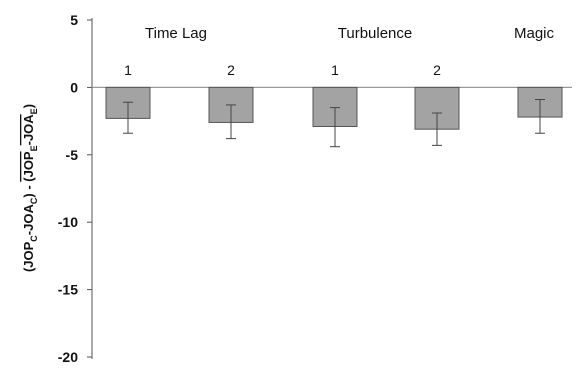 Image resolution: width=577 pixels, height=368 pixels. Describe the element at coordinates (75, 188) in the screenshot. I see `y-axis: 5 0 -5 -10 -15 -20` at that location.